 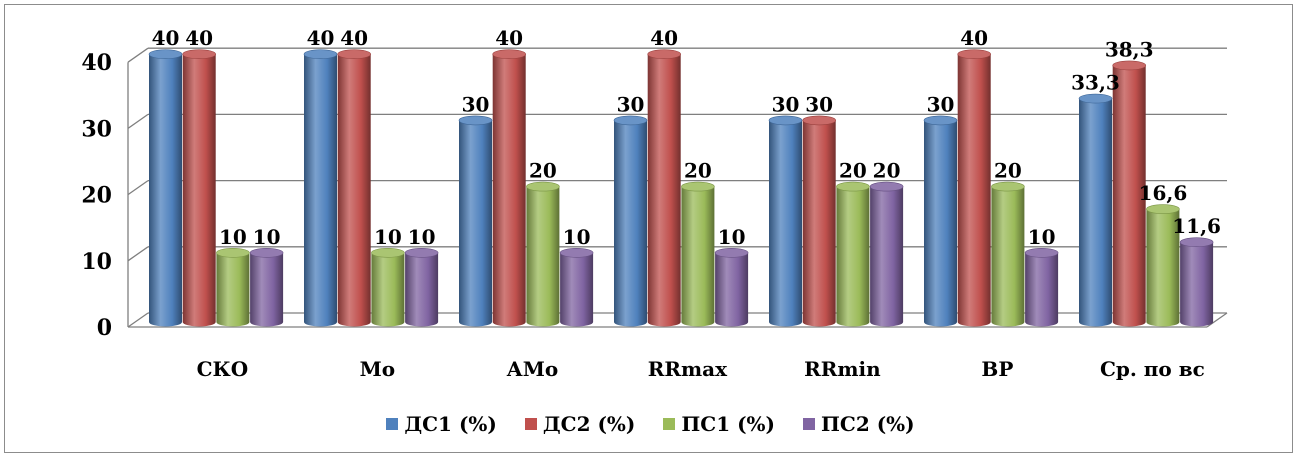 I want to click on legend-swatch-ds2, so click(x=530, y=424).